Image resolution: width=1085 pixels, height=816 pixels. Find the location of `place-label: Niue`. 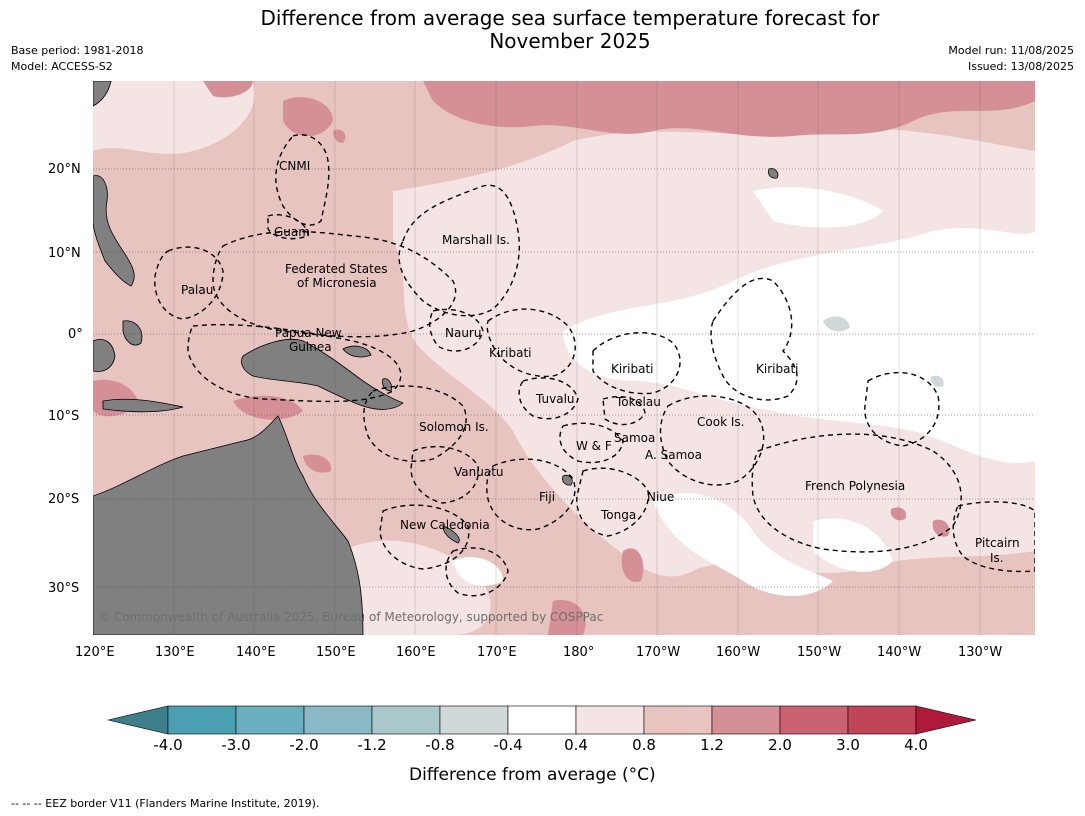

place-label: Niue is located at coordinates (660, 497).